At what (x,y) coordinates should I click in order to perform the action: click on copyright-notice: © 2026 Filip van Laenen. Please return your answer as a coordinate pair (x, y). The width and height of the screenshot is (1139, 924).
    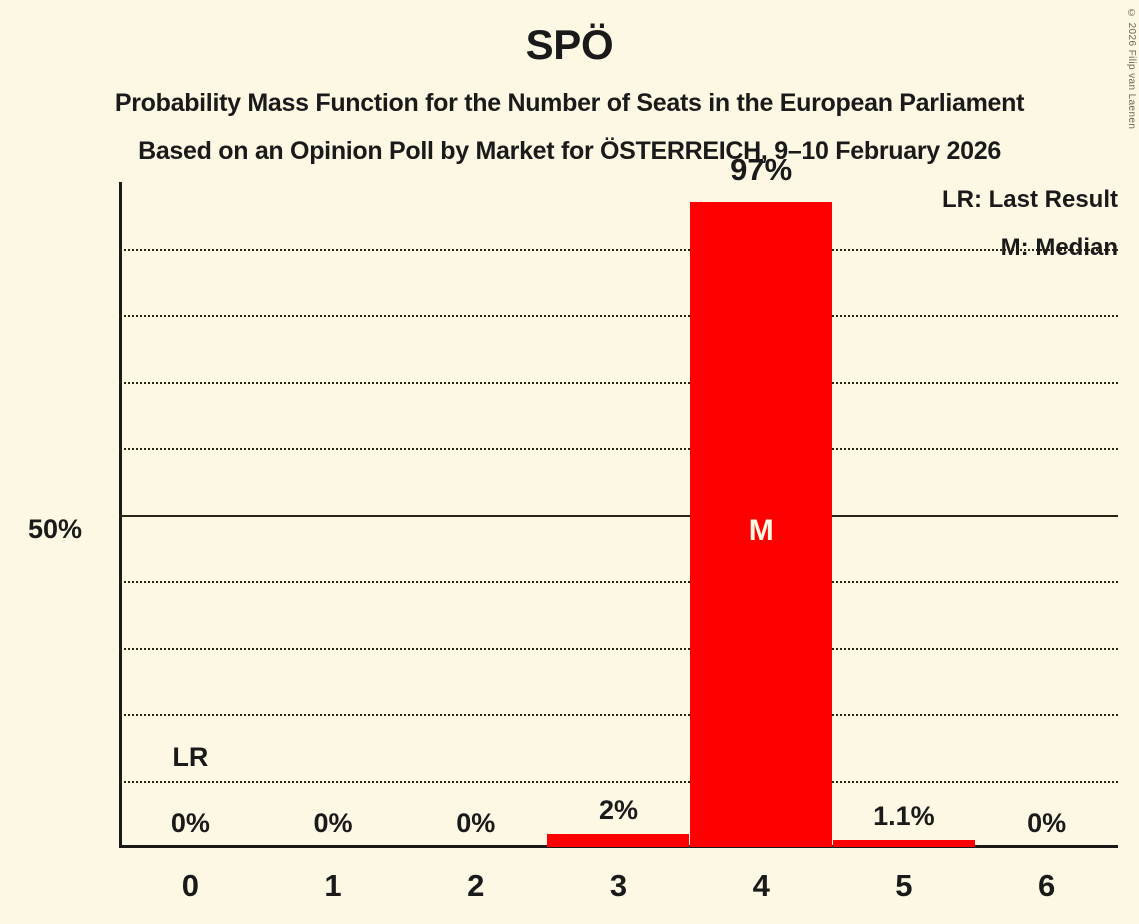
    Looking at the image, I should click on (1131, 69).